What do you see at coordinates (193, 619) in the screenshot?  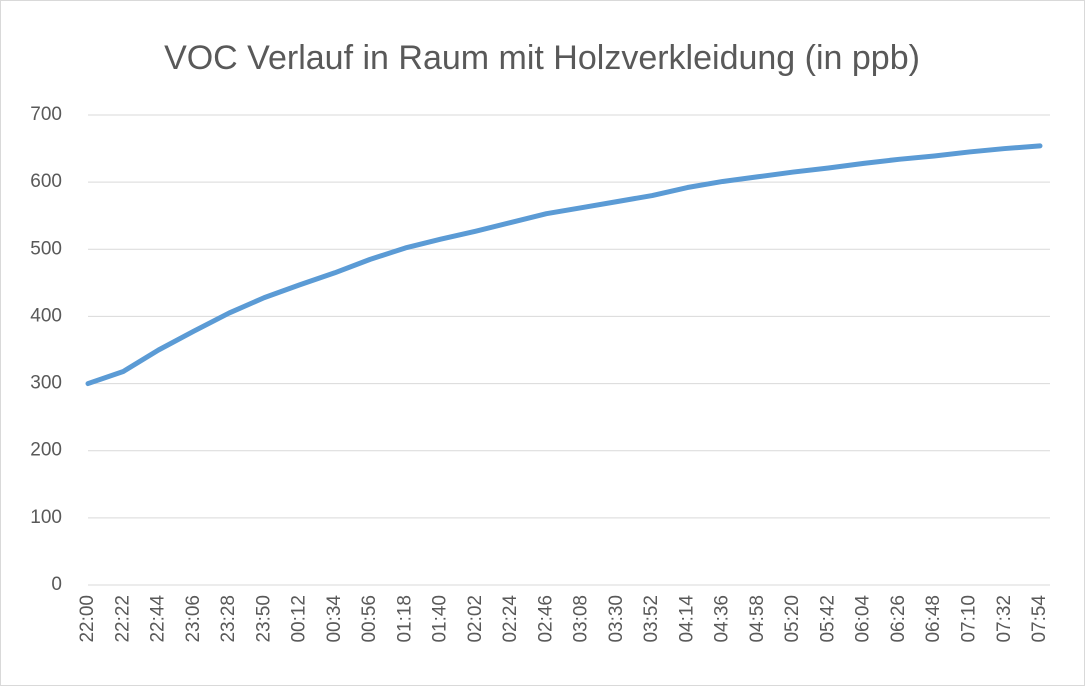 I see `x-tick-label: 23:06` at bounding box center [193, 619].